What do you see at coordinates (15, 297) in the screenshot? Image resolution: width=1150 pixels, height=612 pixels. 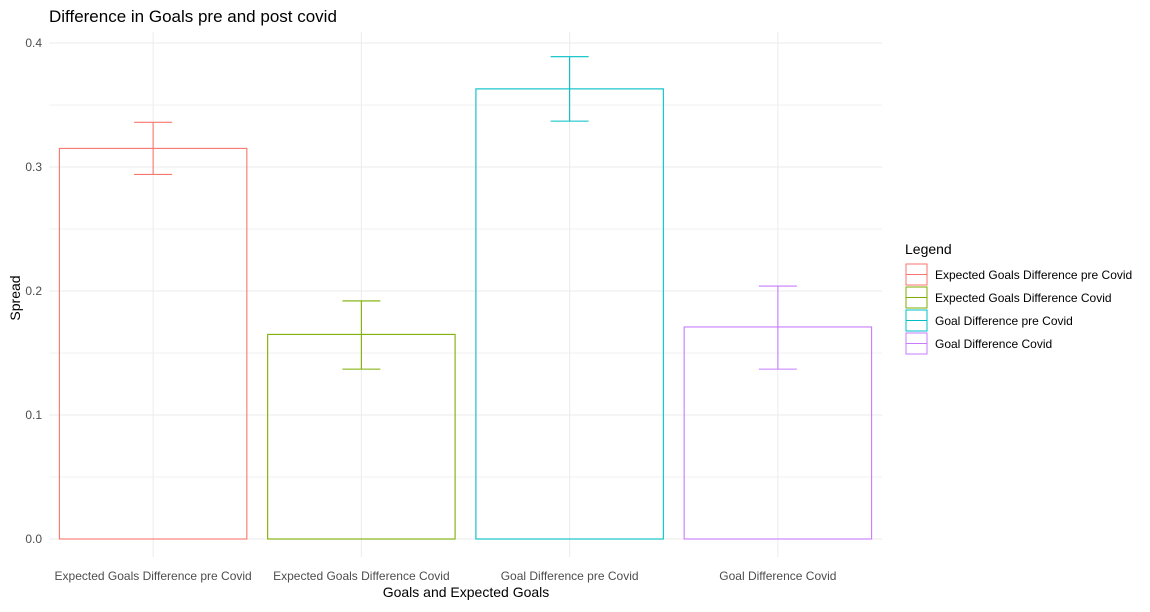 I see `y-axis-label: Spread` at bounding box center [15, 297].